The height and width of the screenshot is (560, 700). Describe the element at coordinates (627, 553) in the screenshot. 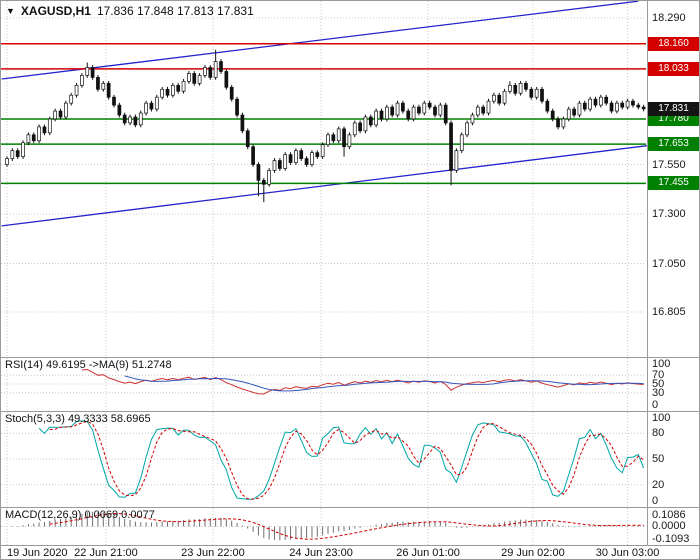

I see `time-axis-label: 30 Jun 03:00` at that location.